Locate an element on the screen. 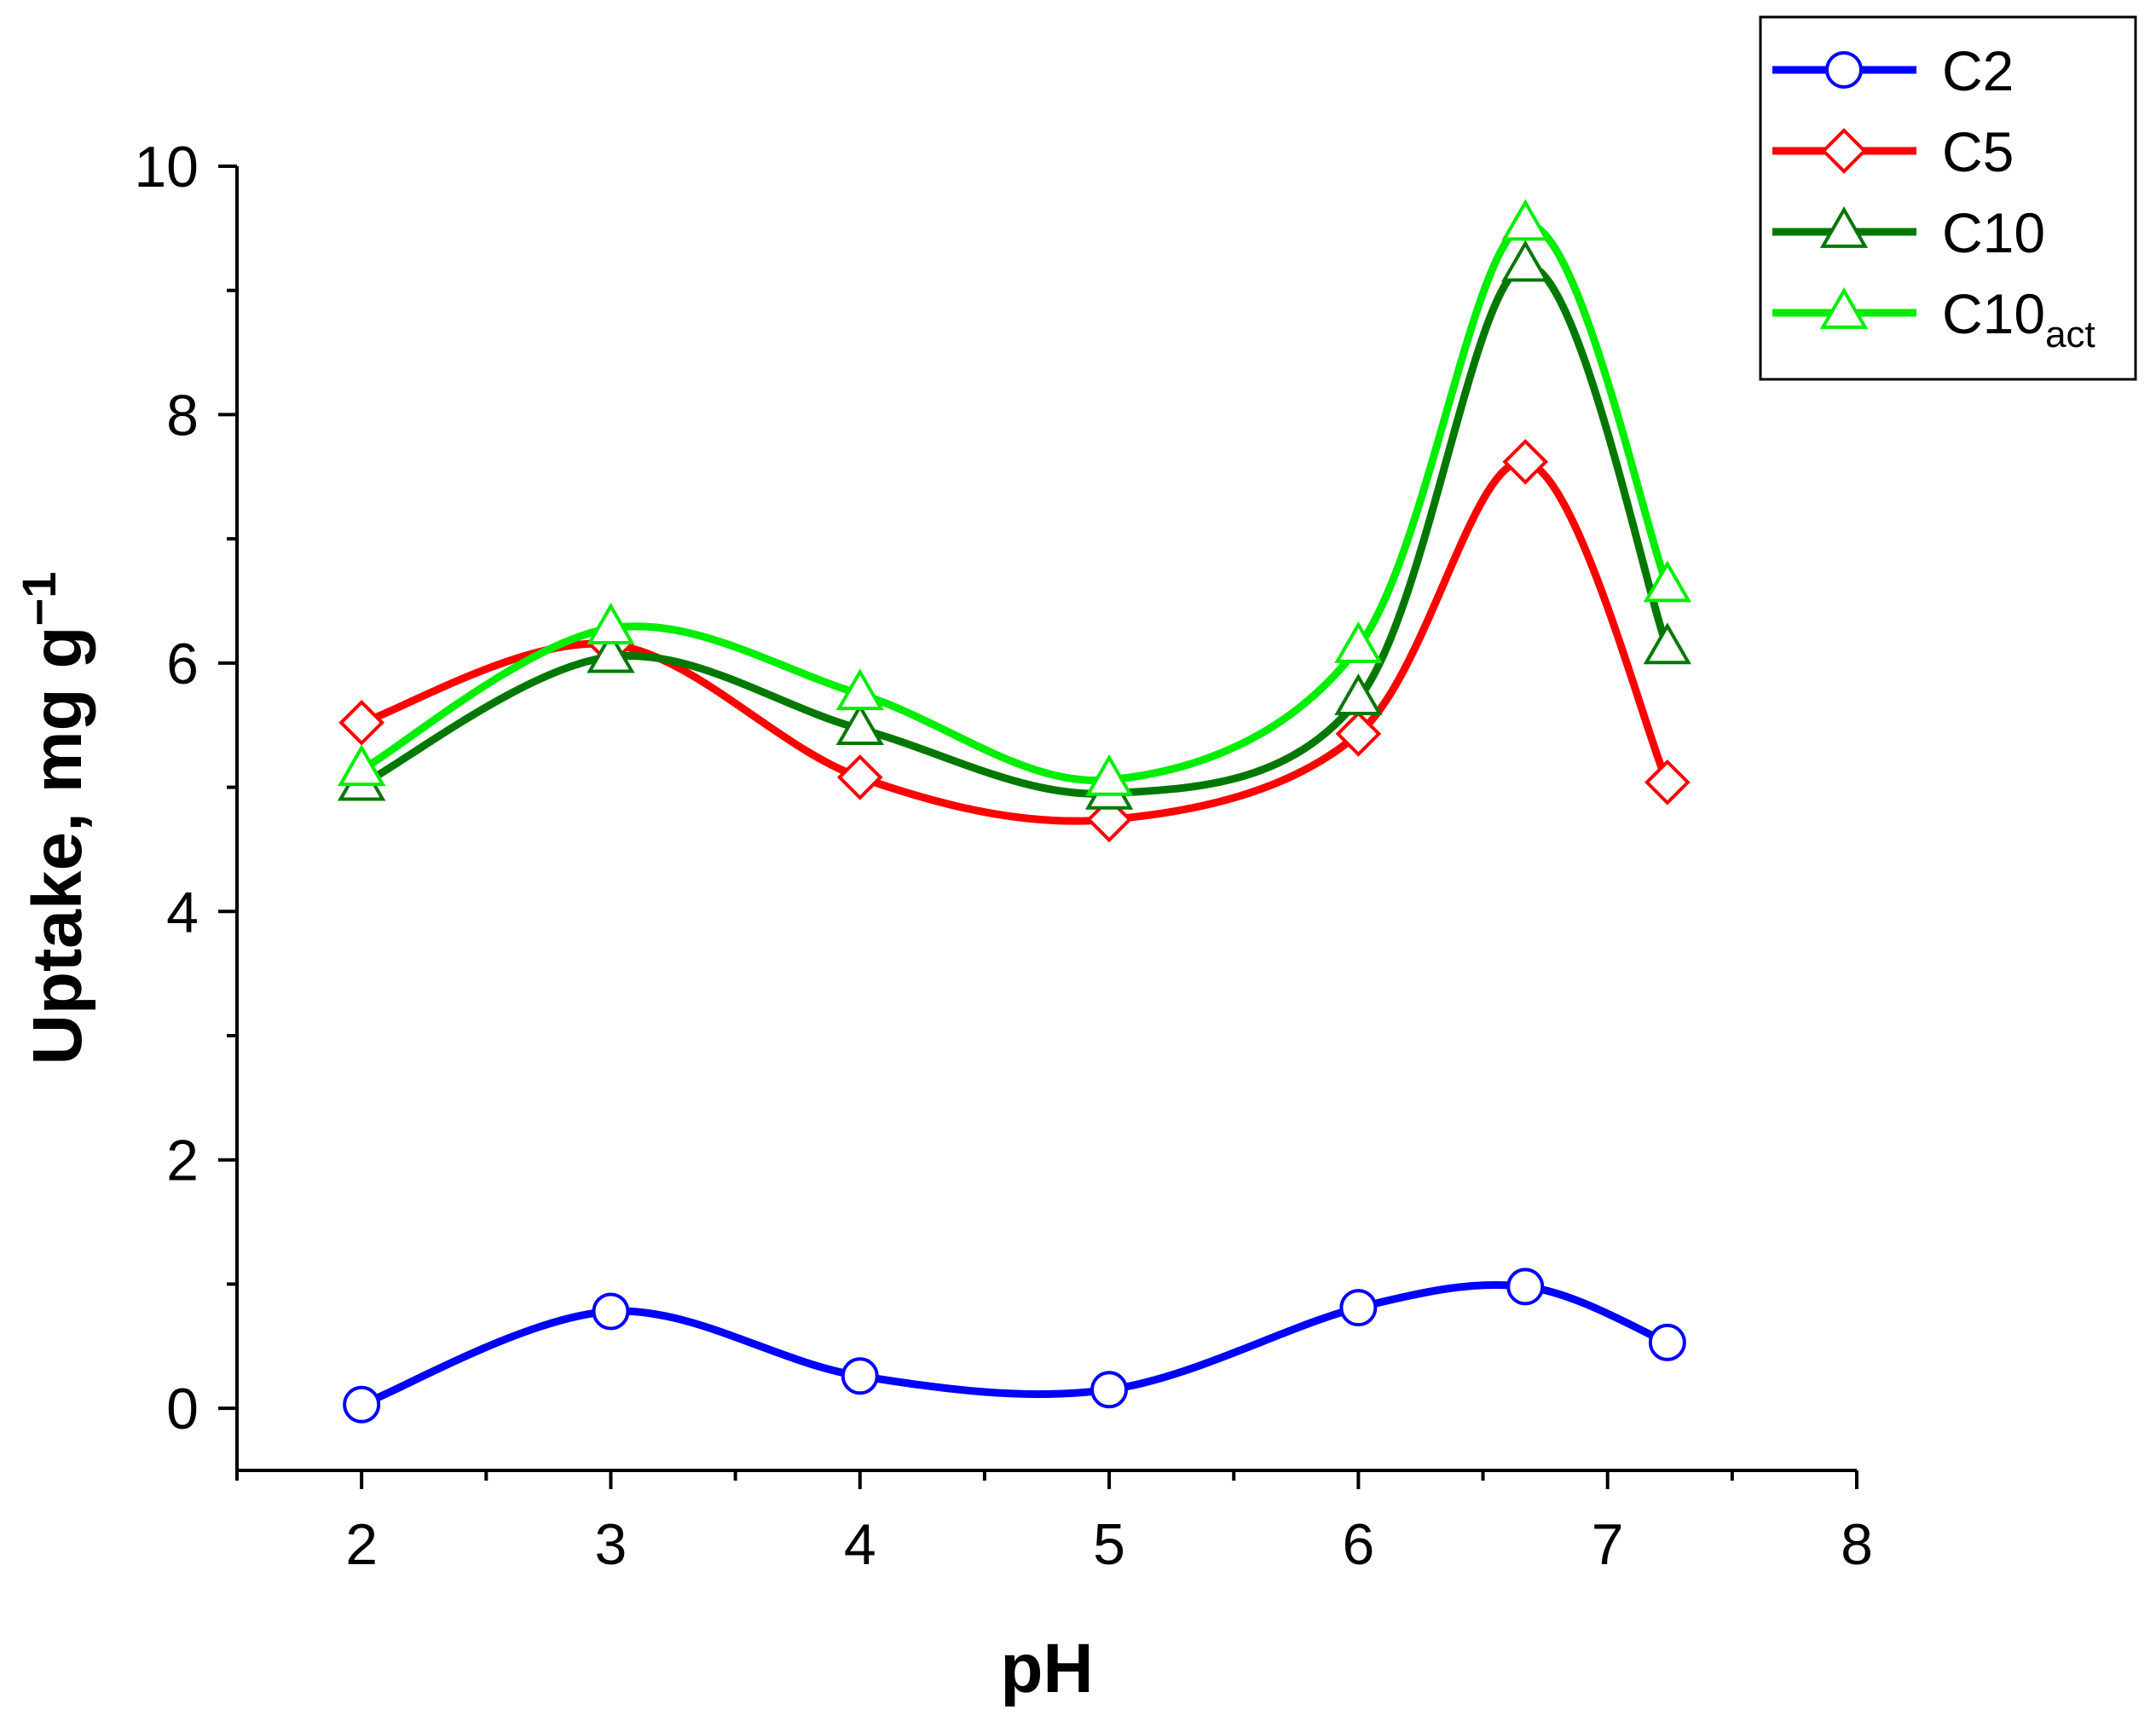  legend-label-main: C2 is located at coordinates (1978, 70).